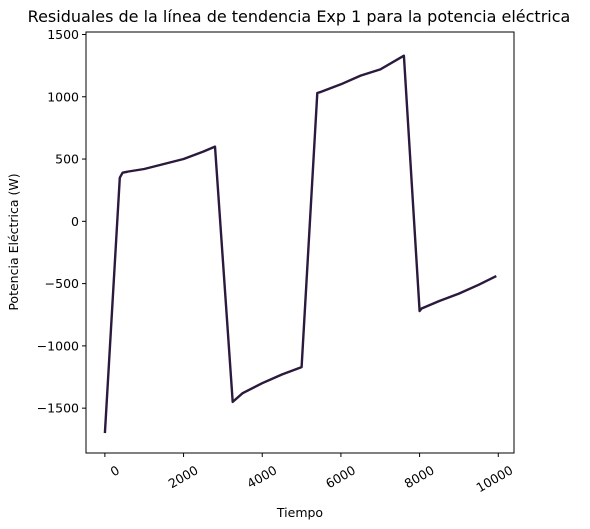  I want to click on y-axis: −1500 −1000 −500 0 500 1000 1500, so click(61, 221).